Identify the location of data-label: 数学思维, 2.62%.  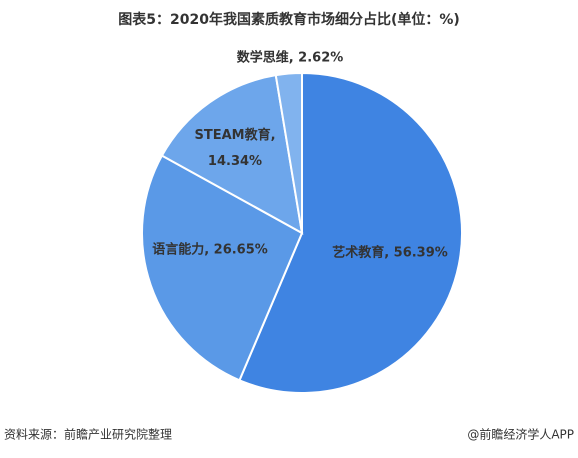
(290, 58).